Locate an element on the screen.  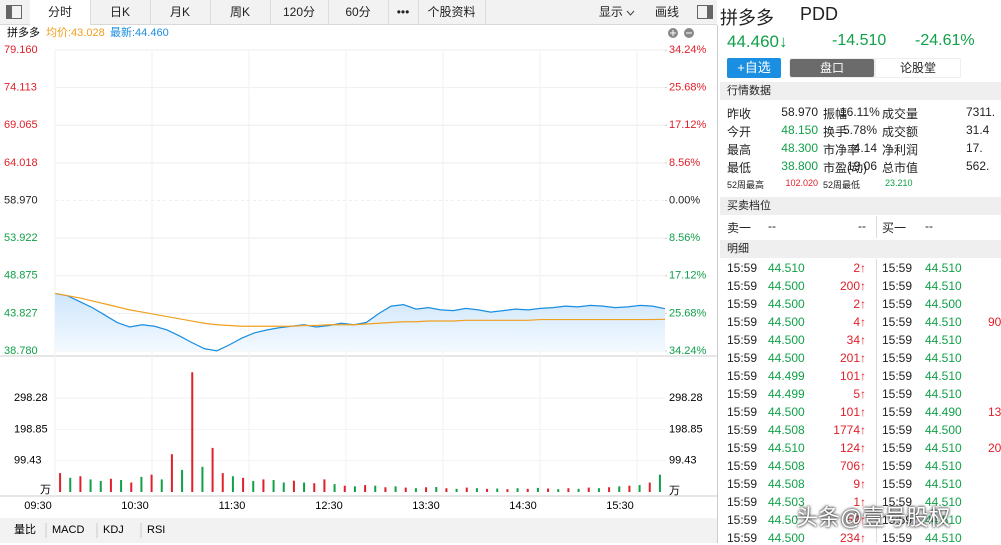
tab: 日K is located at coordinates (120, 12).